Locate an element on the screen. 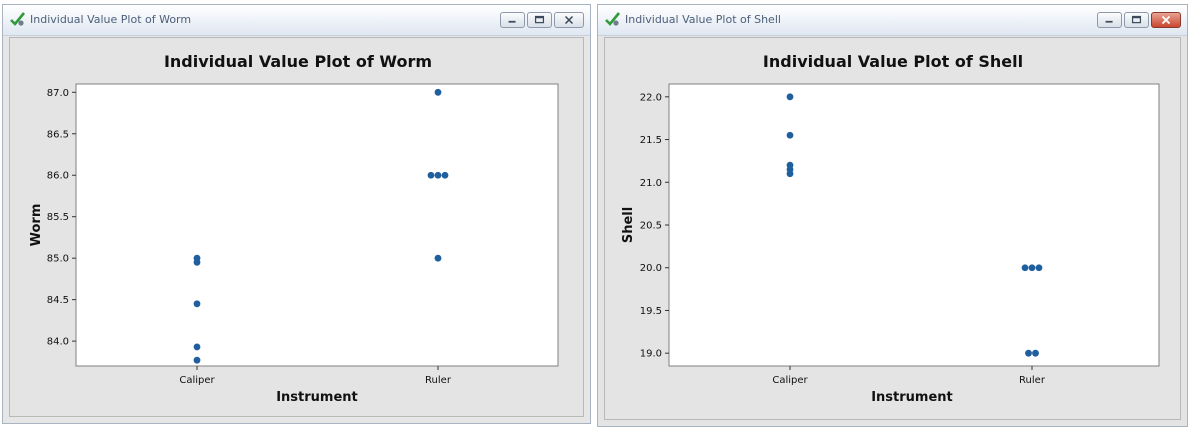  y-tick-label: 84.5 is located at coordinates (58, 300).